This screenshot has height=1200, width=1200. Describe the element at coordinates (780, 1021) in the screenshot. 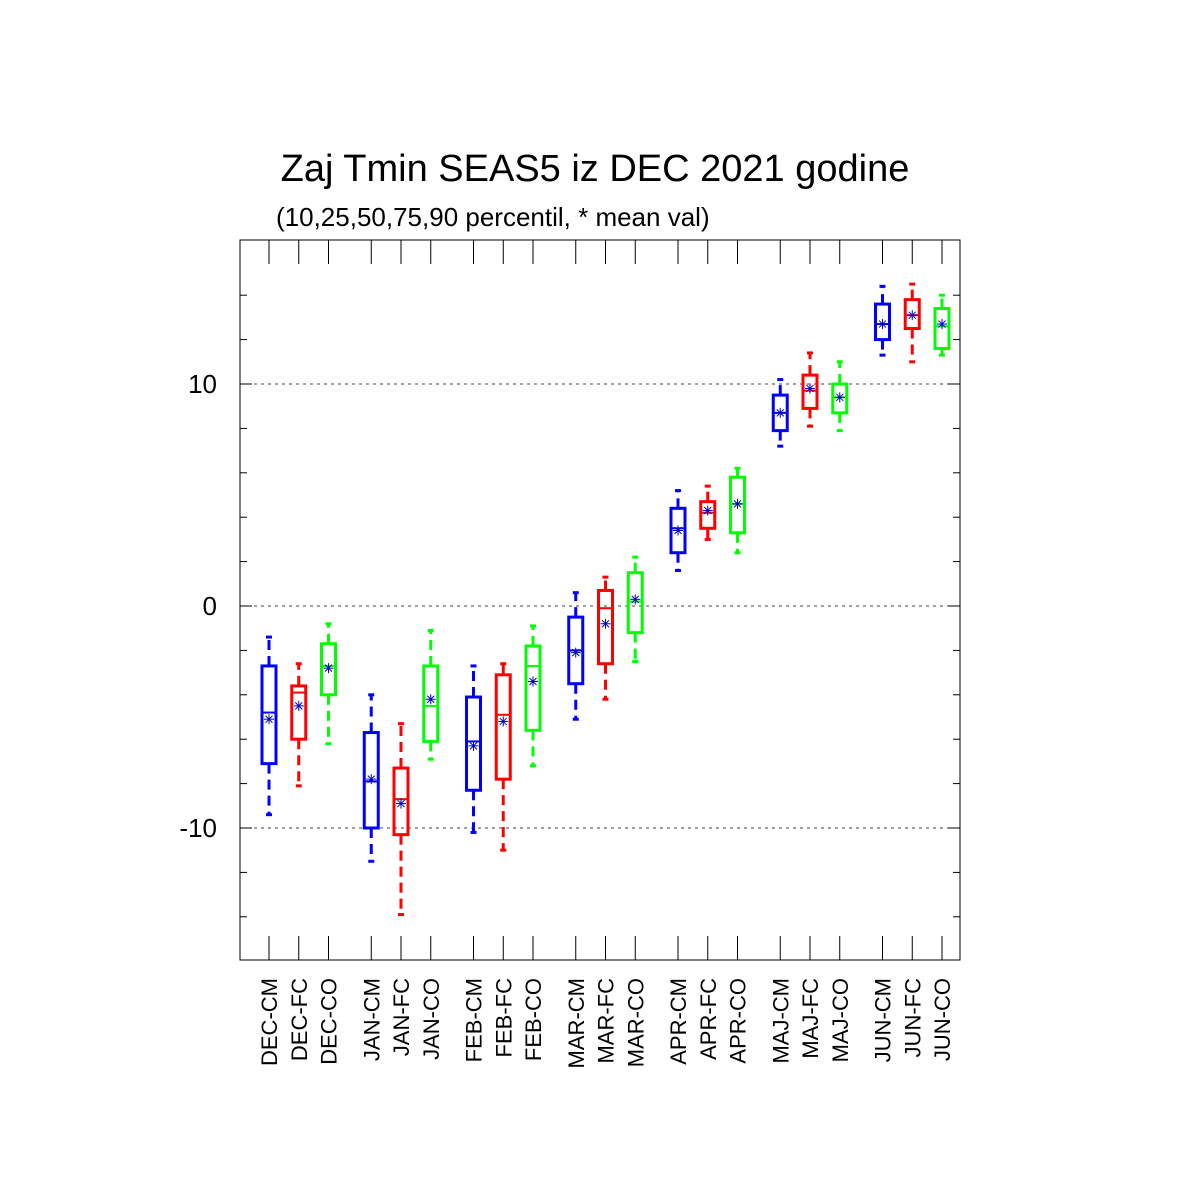

I see `x-category-label: MAJ-CM` at that location.